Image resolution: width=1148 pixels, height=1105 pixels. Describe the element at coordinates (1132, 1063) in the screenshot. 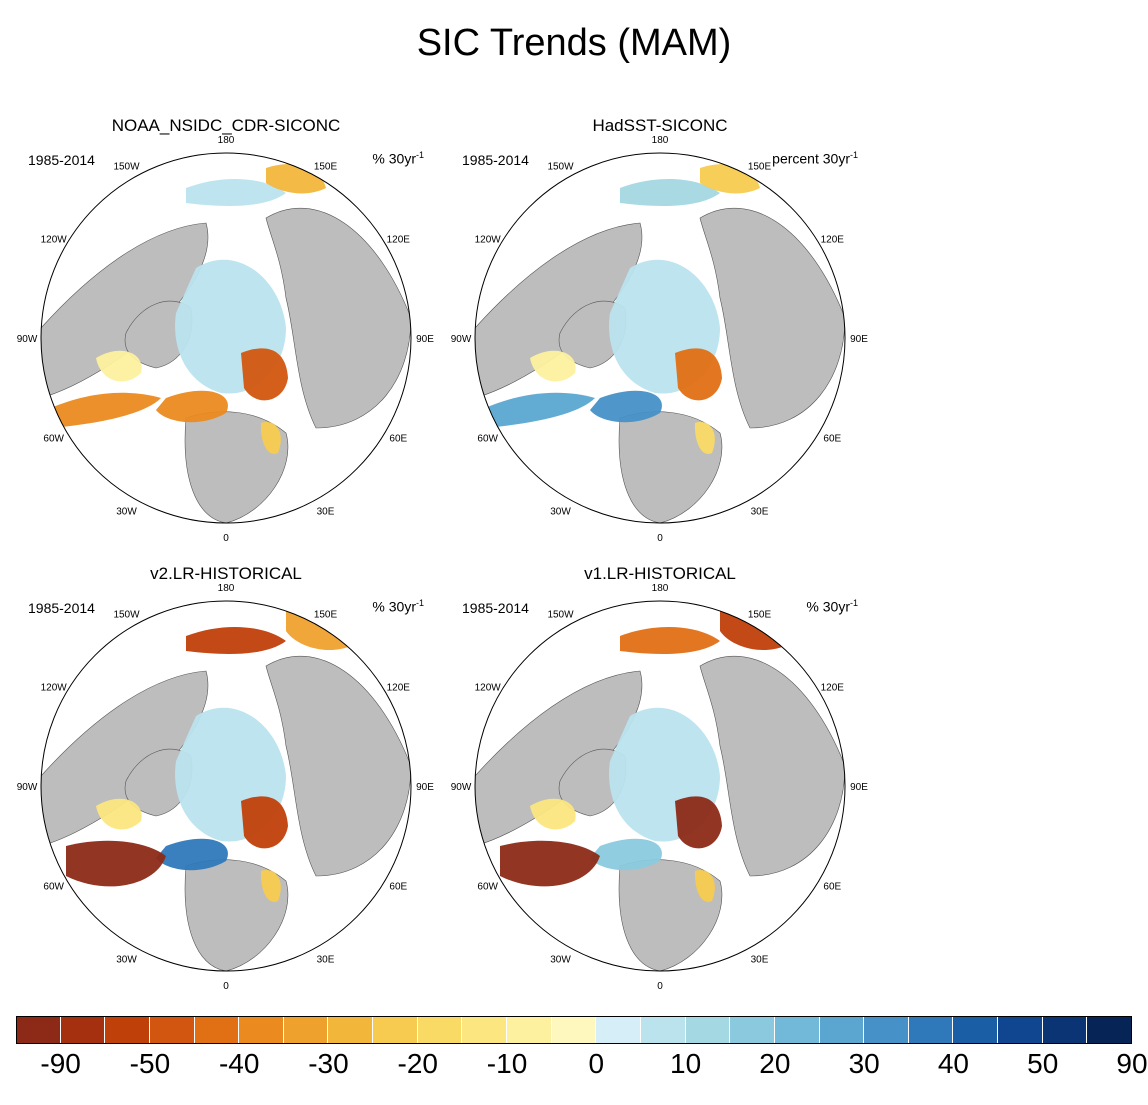

I see `colorbar-tick-label: 90` at that location.